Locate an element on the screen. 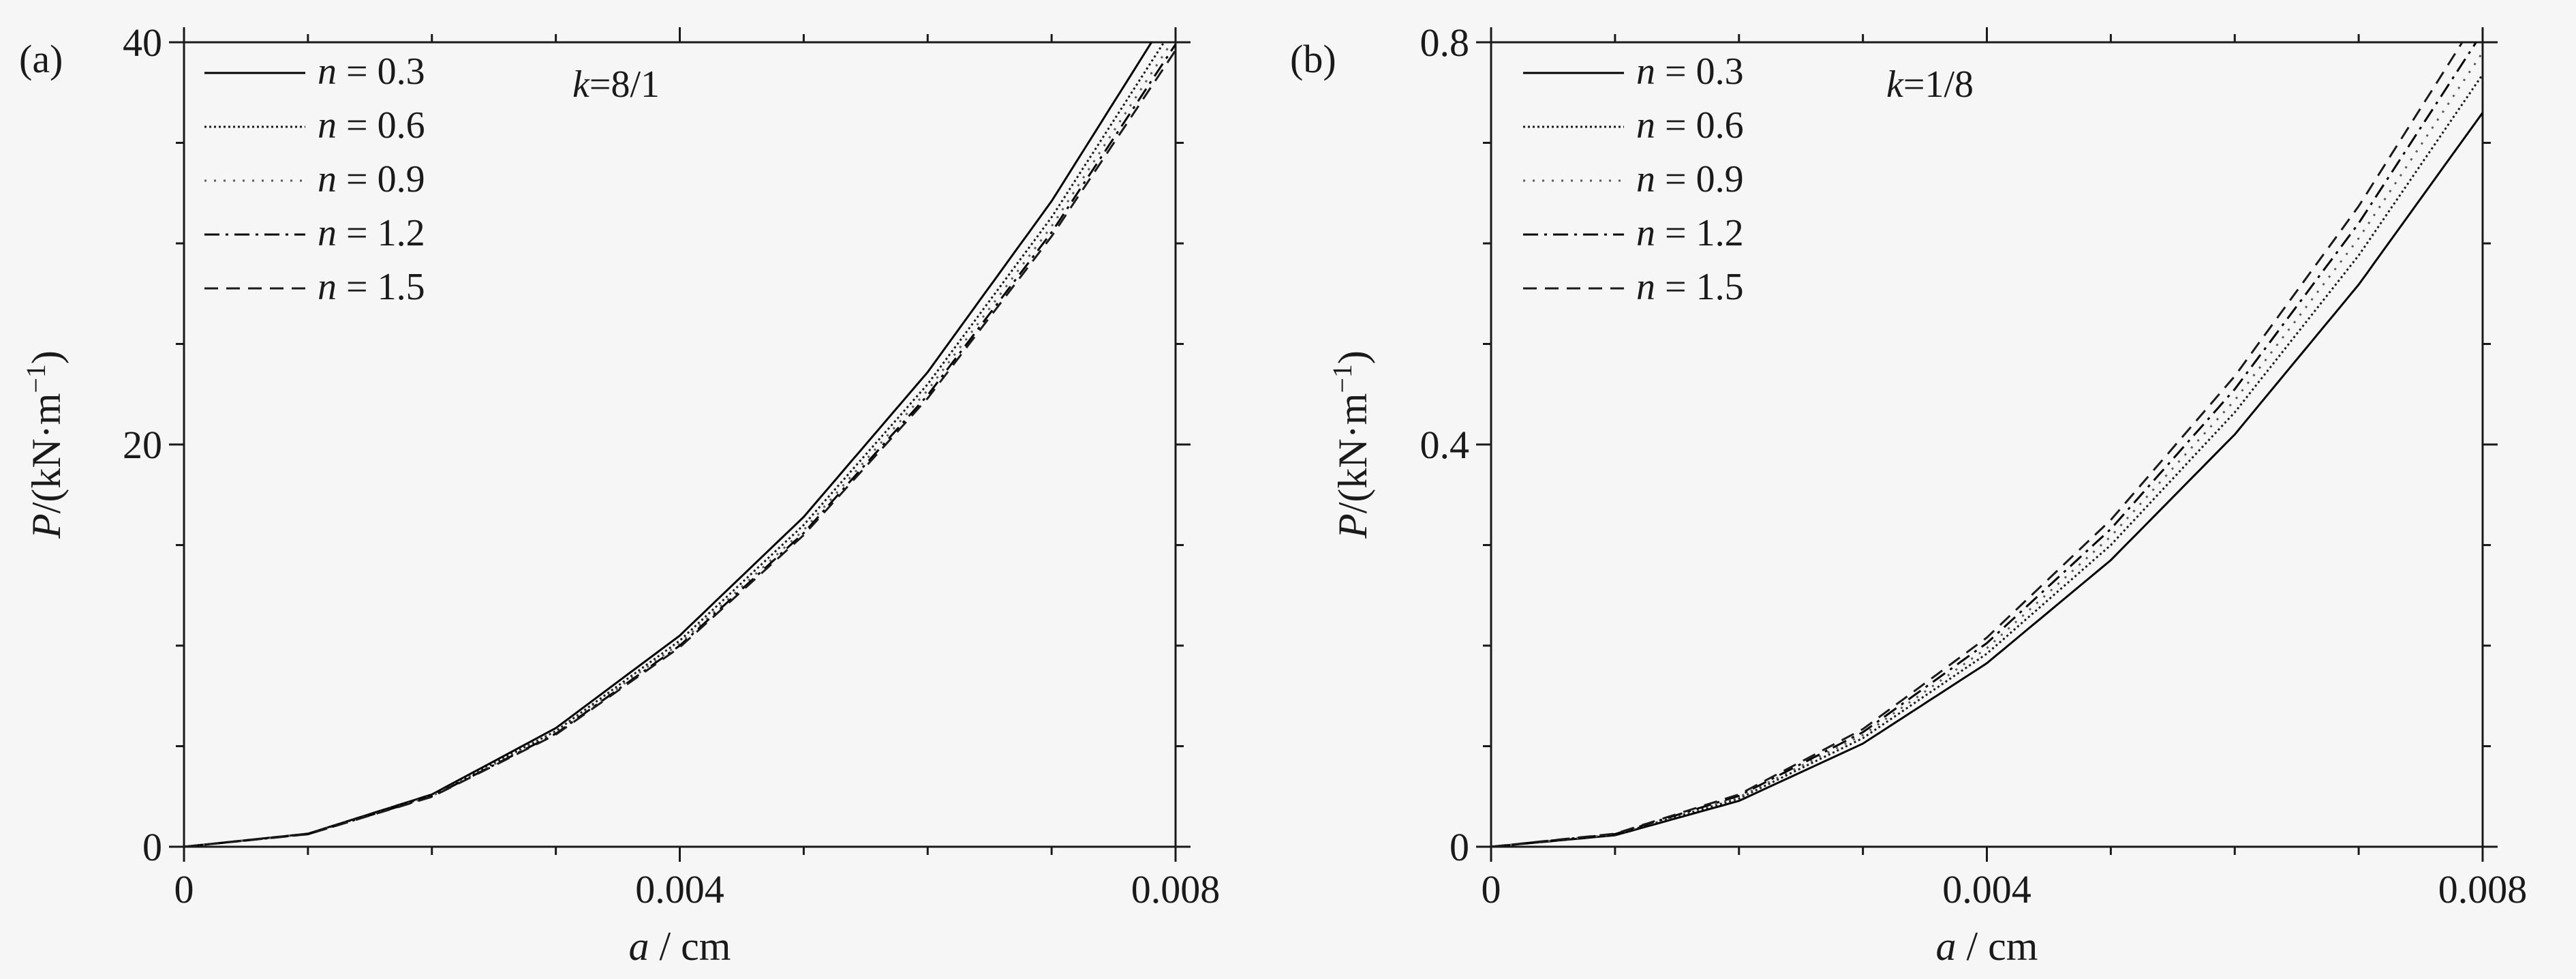  k-annotation-value: 8/1 is located at coordinates (635, 84).